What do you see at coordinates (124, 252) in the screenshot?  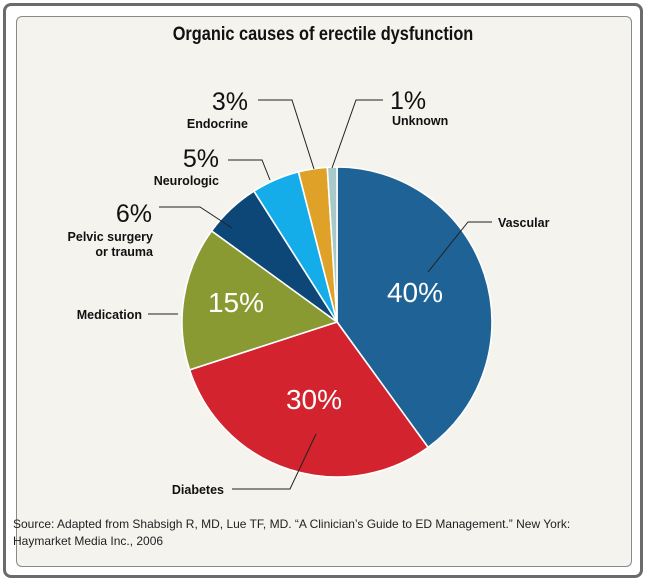 I see `slice-name-label: or trauma` at bounding box center [124, 252].